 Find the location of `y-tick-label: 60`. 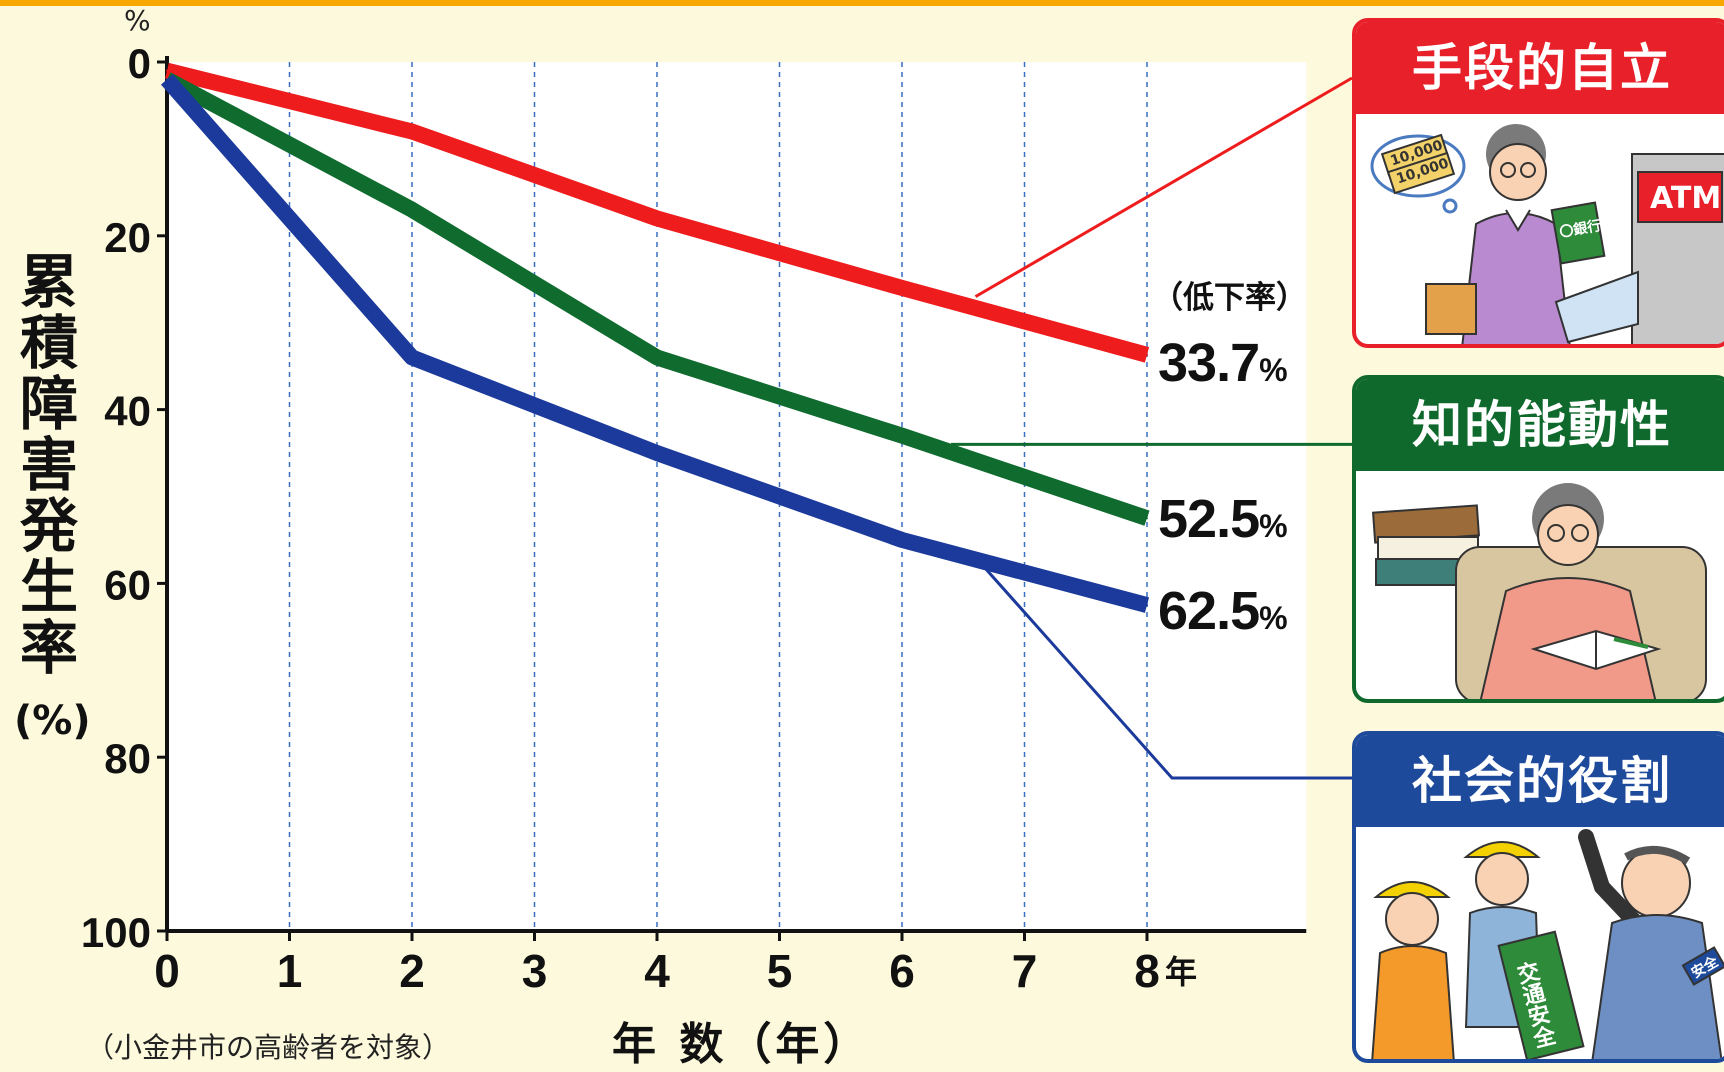

y-tick-label: 60 is located at coordinates (127, 584).